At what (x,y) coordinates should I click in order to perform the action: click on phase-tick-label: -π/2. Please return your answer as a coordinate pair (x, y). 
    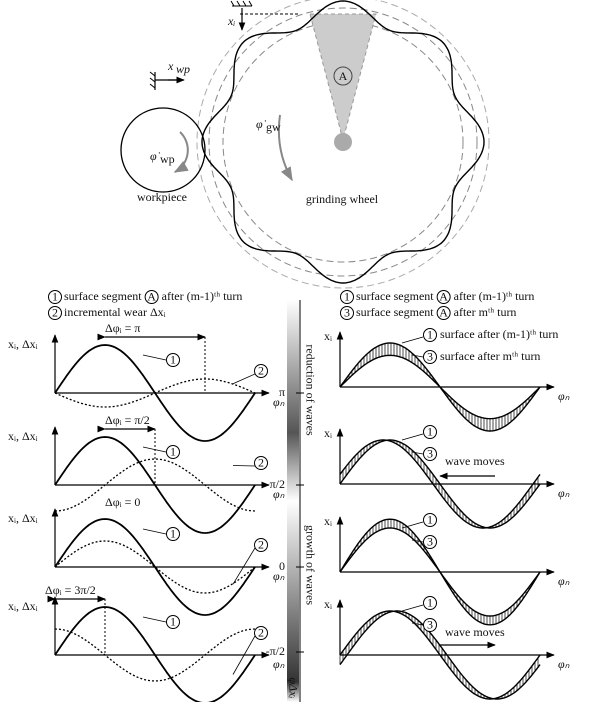
    Looking at the image, I should click on (275, 651).